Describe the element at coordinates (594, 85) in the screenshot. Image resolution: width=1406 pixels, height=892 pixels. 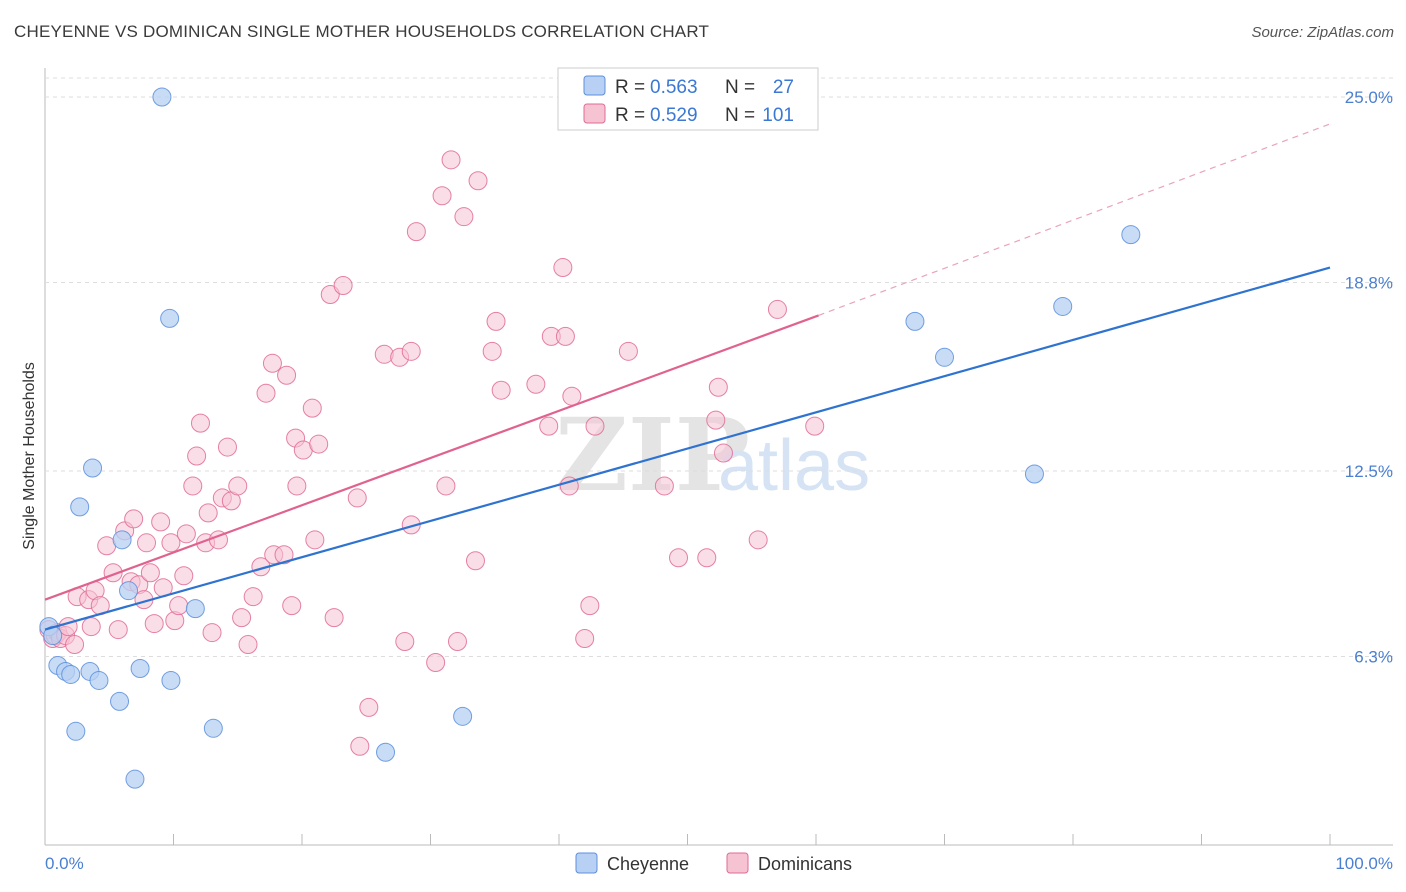
I see `legend-swatch-cheyenne` at that location.